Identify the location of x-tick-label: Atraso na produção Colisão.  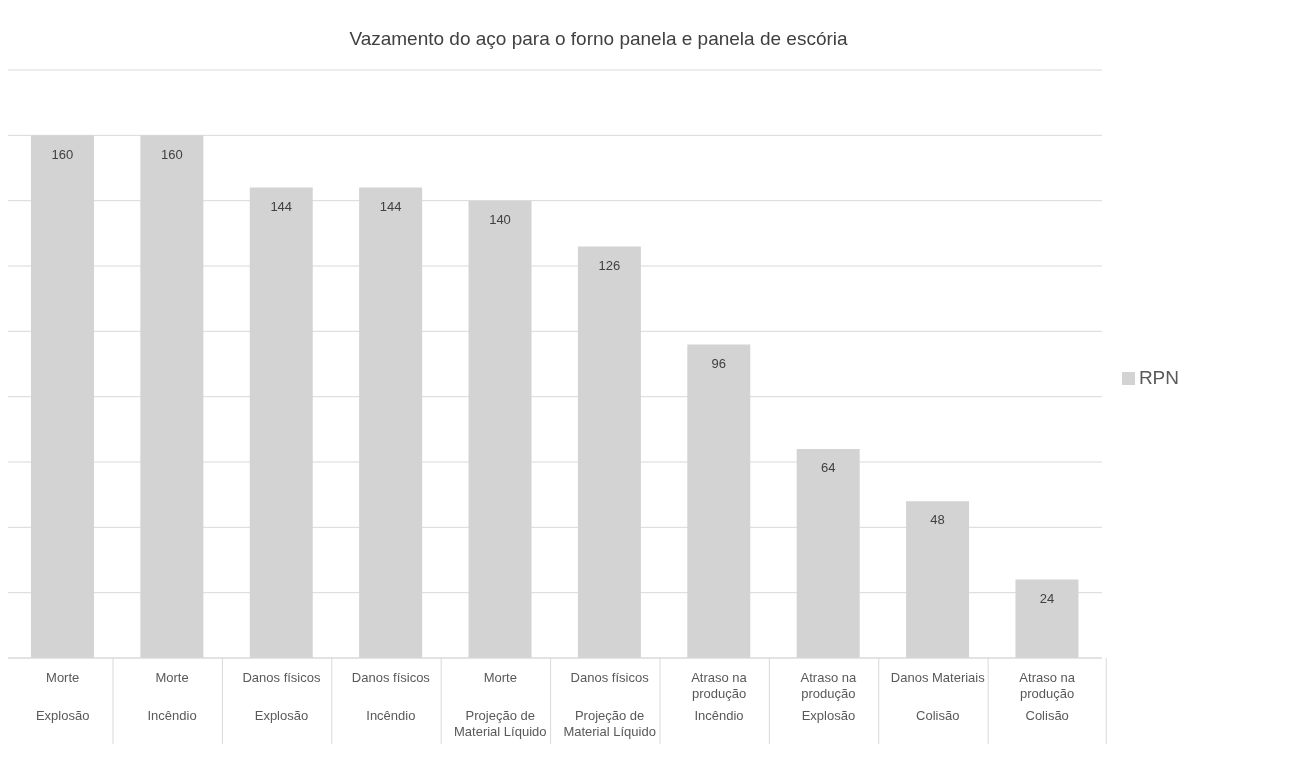
(1047, 696).